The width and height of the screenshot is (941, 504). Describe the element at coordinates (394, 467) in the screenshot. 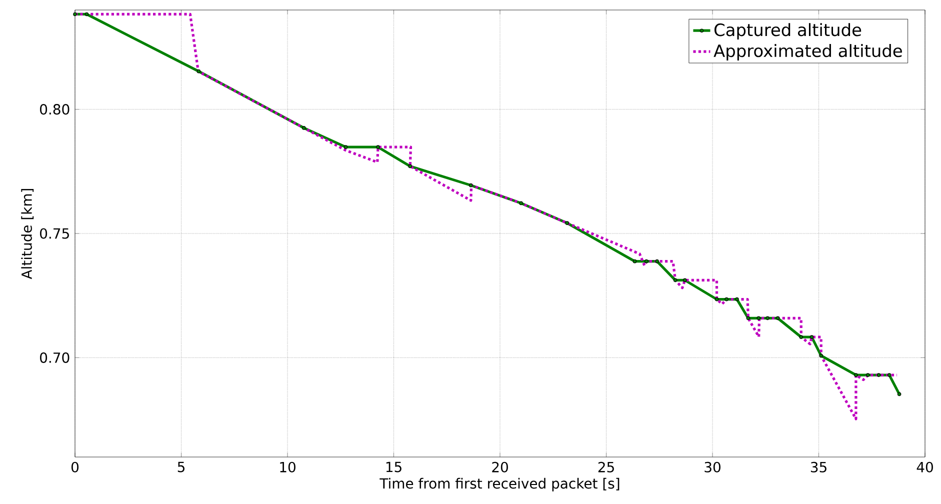

I see `x-tick-label: 15` at that location.